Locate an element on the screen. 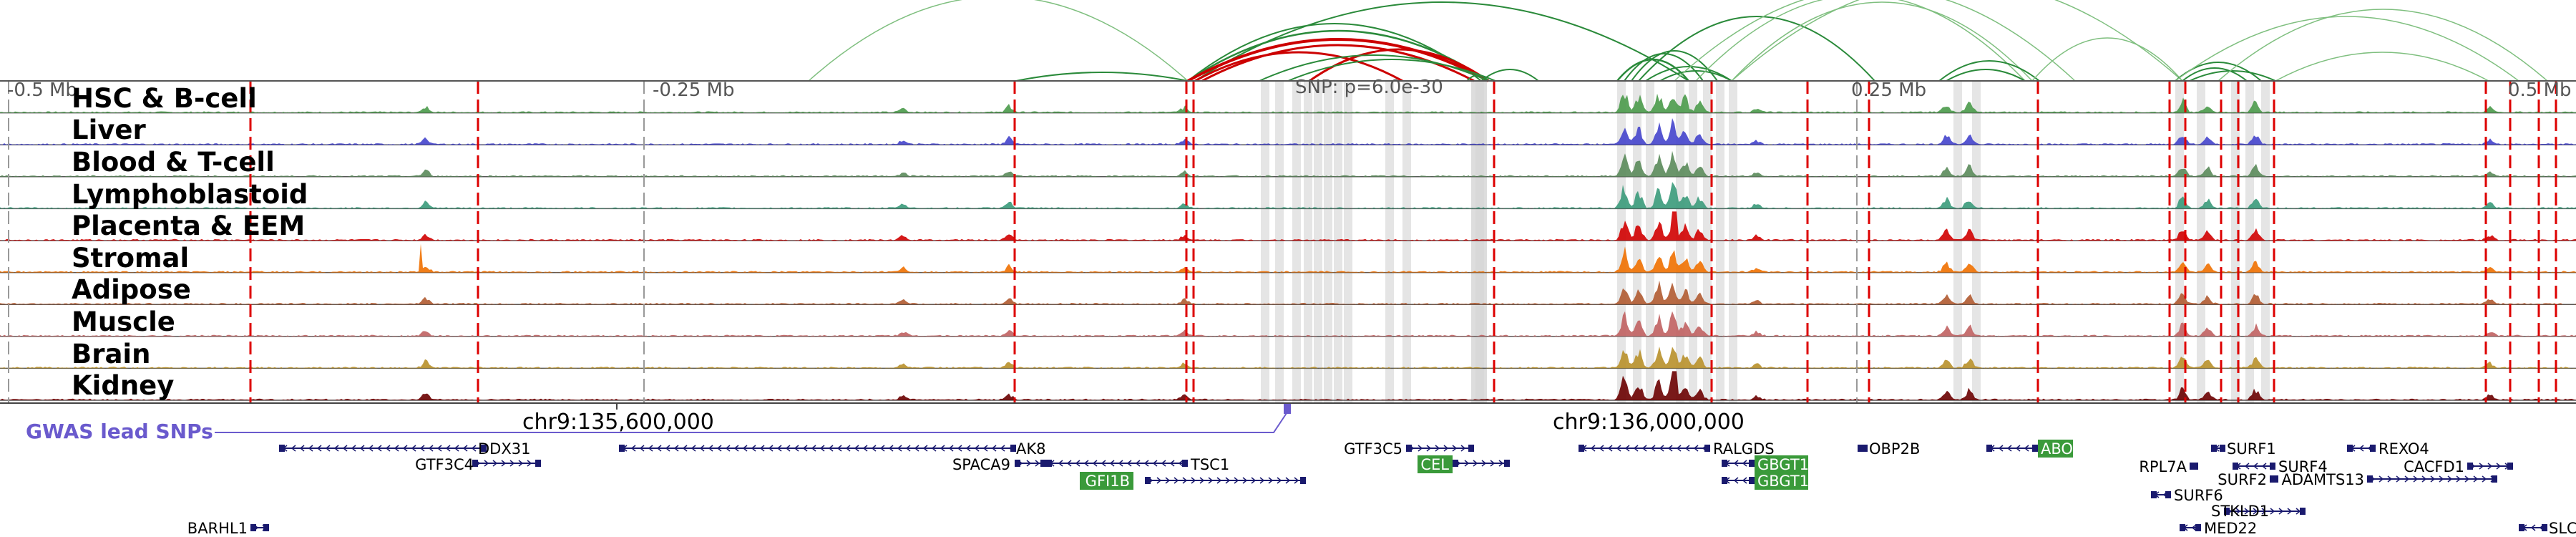  gene-label: ADAMTS13 is located at coordinates (2322, 479).